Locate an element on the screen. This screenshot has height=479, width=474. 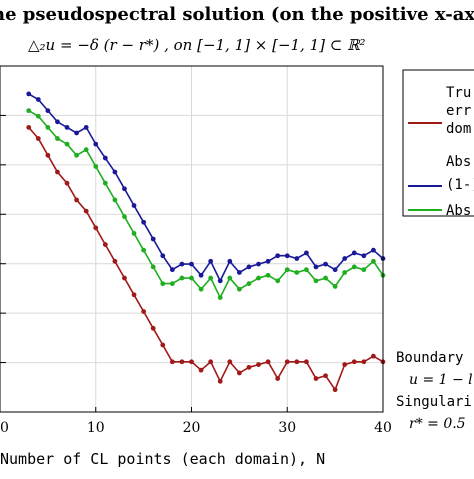
legend-label-true-error-3: dom is located at coordinates (458, 129).